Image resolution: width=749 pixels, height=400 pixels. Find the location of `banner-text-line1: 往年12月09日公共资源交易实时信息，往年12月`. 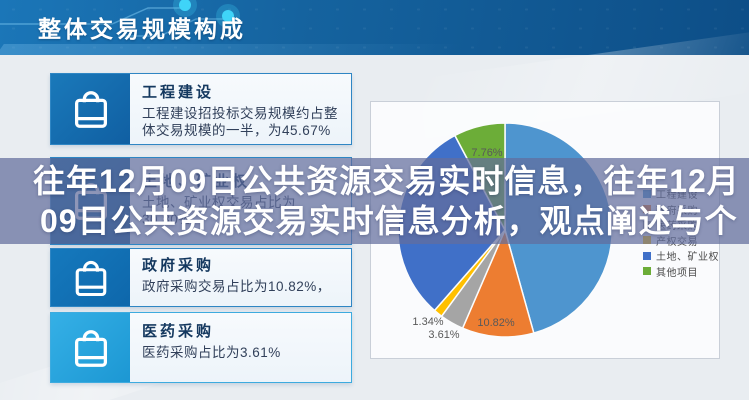

banner-text-line1: 往年12月09日公共资源交易实时信息，往年12月 is located at coordinates (386, 181).